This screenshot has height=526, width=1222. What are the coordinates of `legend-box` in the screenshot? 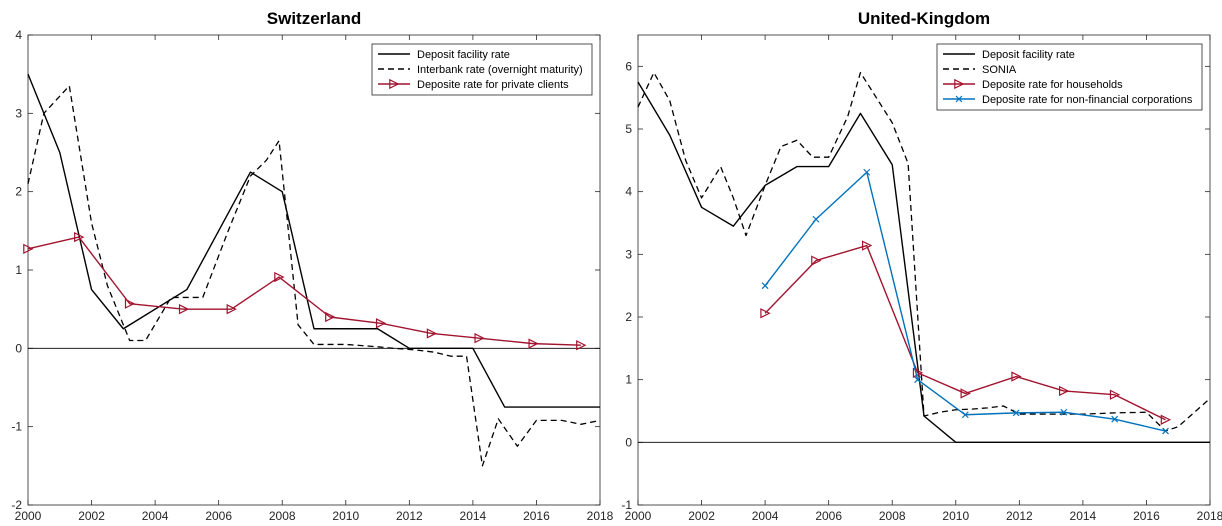 It's located at (1069, 77).